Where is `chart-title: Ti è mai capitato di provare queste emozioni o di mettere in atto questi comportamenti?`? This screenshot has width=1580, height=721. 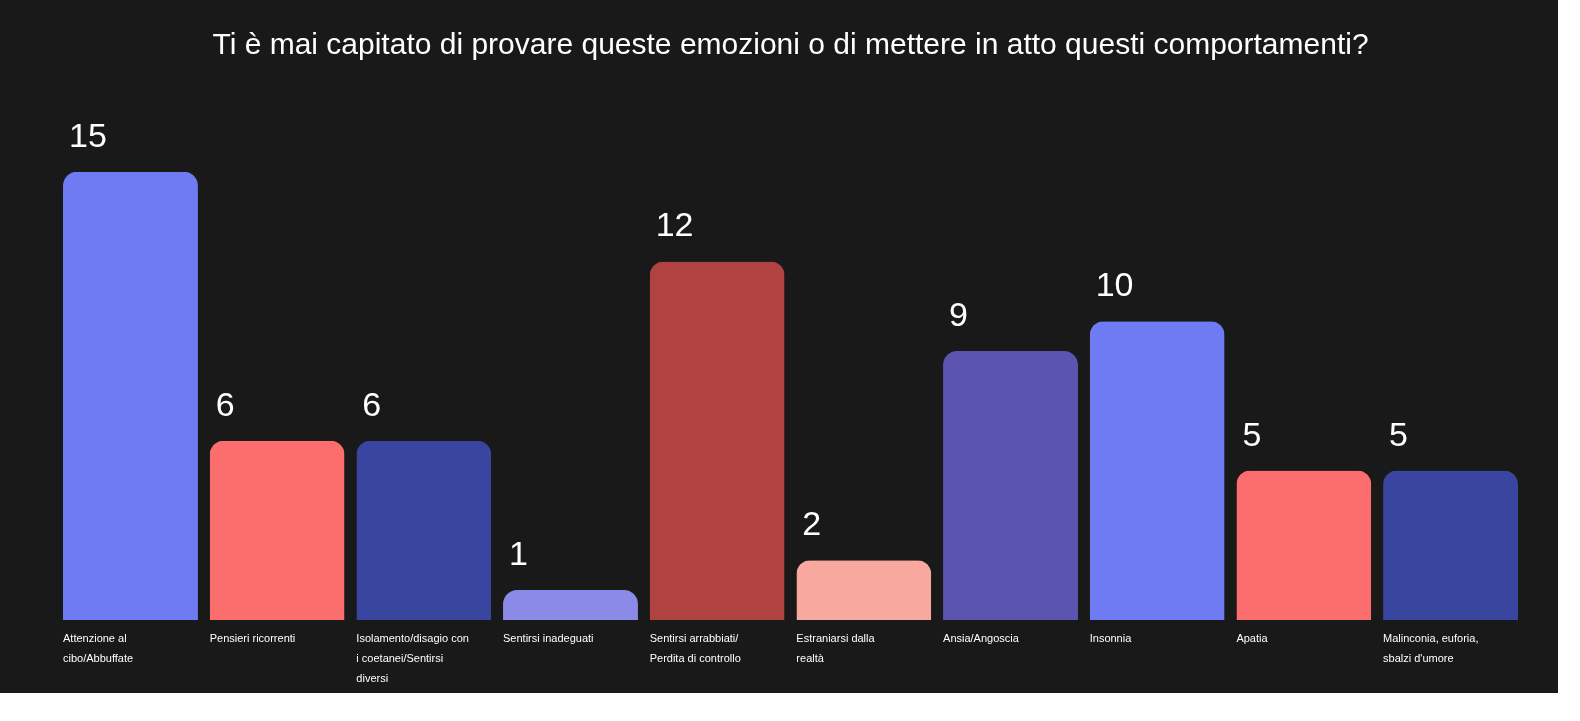 chart-title: Ti è mai capitato di provare queste emozioni o di mettere in atto questi comportamenti? is located at coordinates (790, 43).